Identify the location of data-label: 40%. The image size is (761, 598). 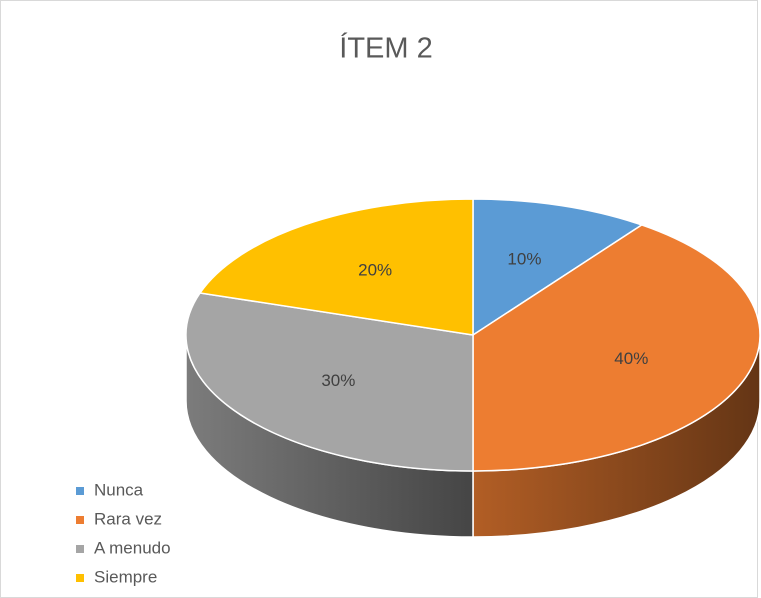
(631, 358).